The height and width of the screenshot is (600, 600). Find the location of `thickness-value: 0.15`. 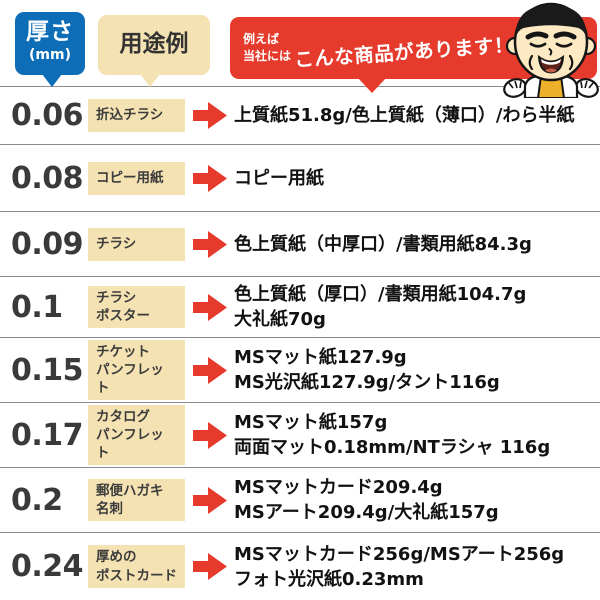

thickness-value: 0.15 is located at coordinates (47, 370).